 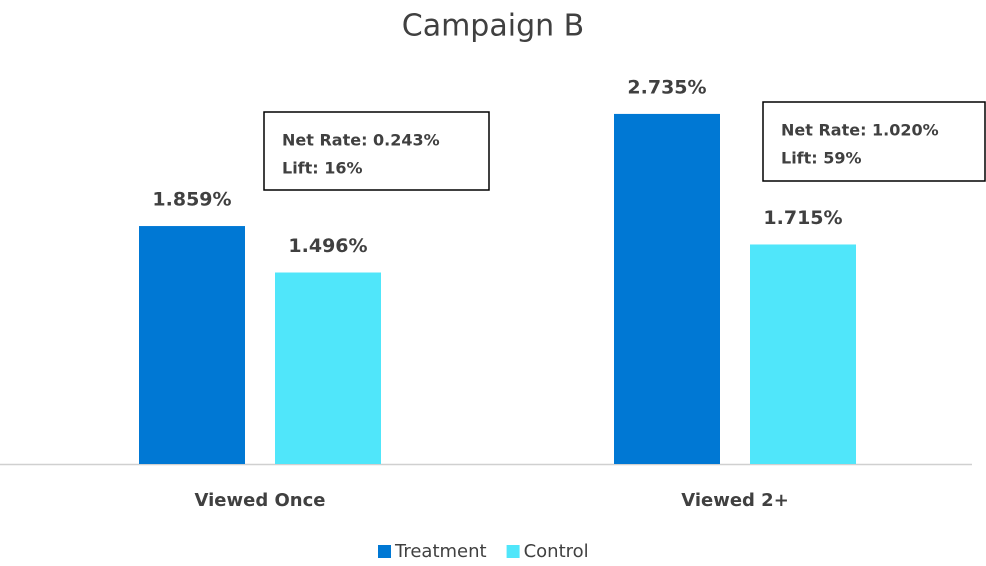 What do you see at coordinates (327, 246) in the screenshot?
I see `data-label: 1.496%` at bounding box center [327, 246].